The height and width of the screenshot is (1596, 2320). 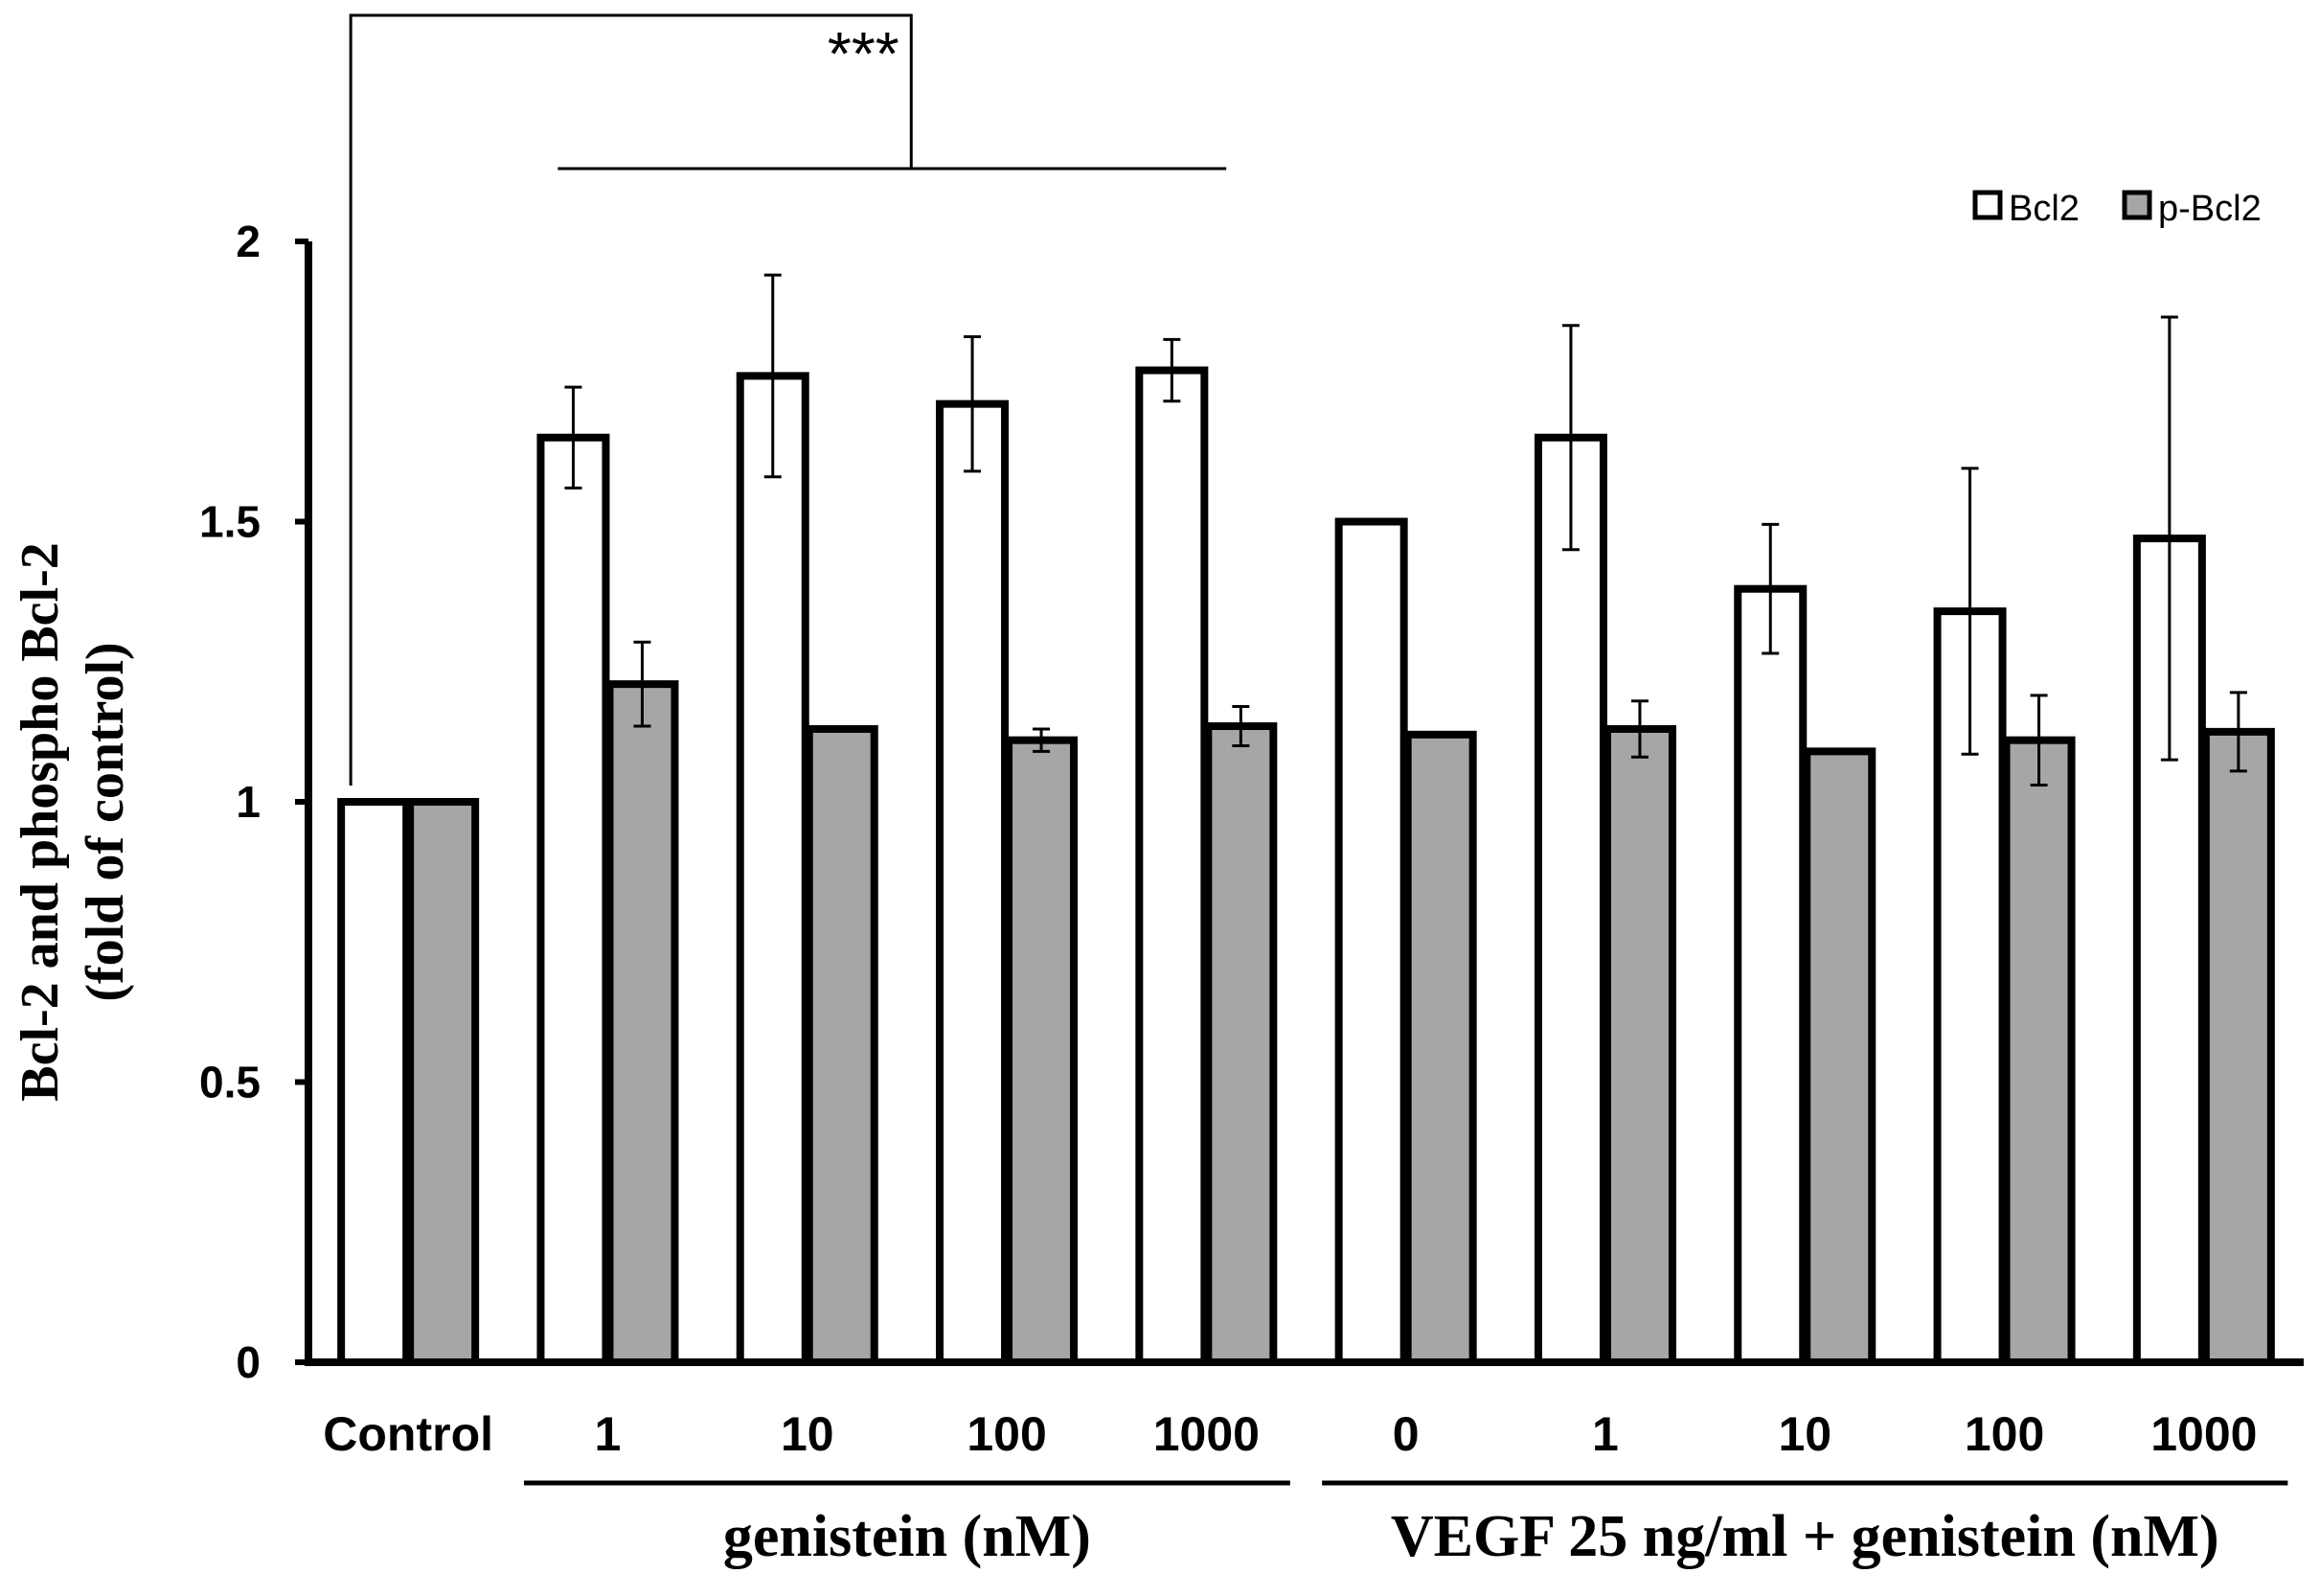 I want to click on x-axis-labels: Control 1 10 100 1000 0 1 10 100 1000, so click(x=1290, y=1434).